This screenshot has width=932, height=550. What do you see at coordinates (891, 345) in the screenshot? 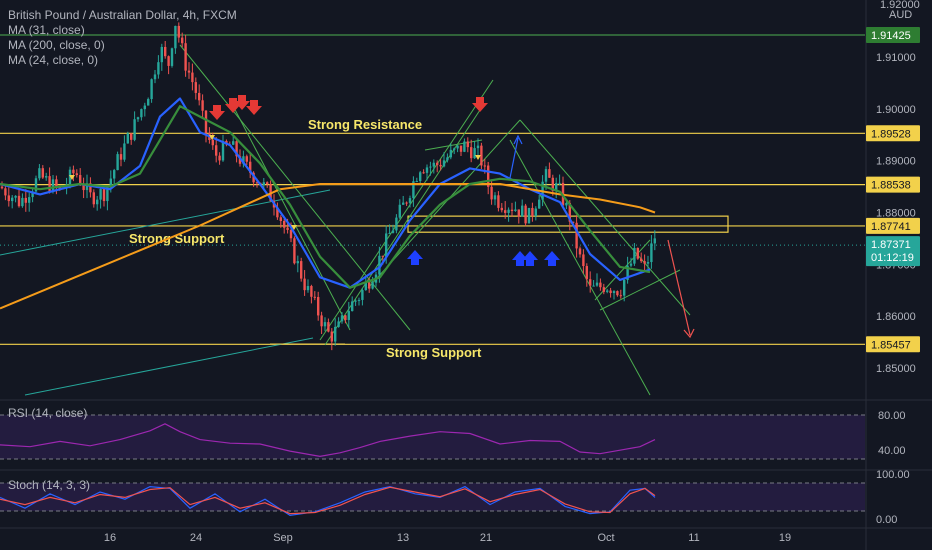
I see `price-tag-label: 1.85457` at bounding box center [891, 345].